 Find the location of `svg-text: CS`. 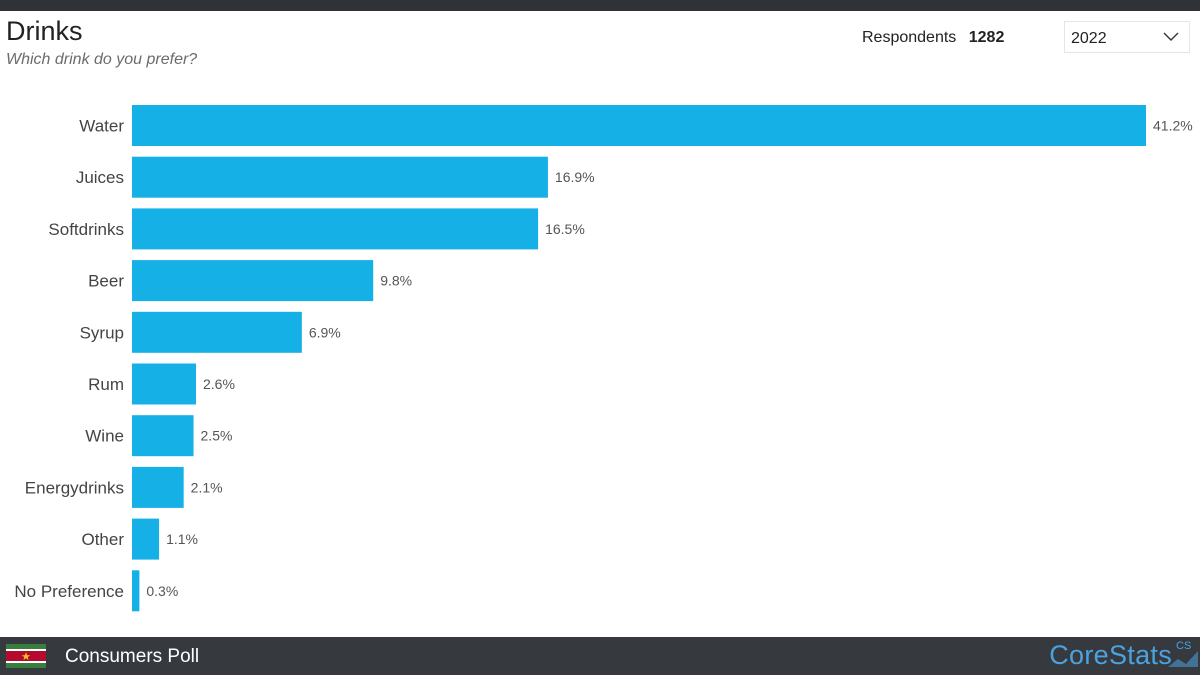

svg-text: CS is located at coordinates (1183, 646).